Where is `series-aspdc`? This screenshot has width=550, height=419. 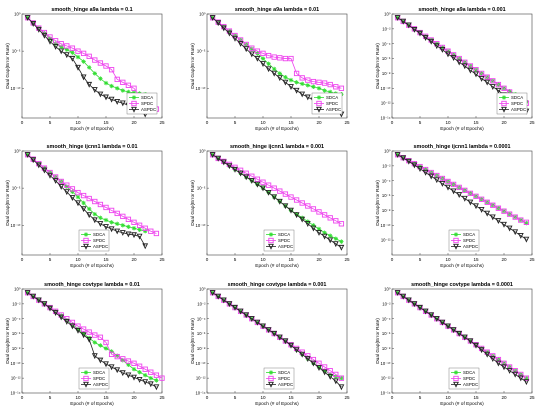 series-aspdc is located at coordinates (86, 201).